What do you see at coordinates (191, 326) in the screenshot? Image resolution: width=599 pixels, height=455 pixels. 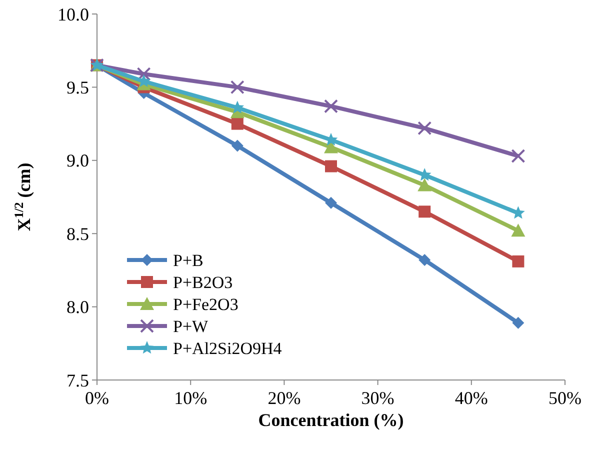 I see `legend-label: P+W` at bounding box center [191, 326].